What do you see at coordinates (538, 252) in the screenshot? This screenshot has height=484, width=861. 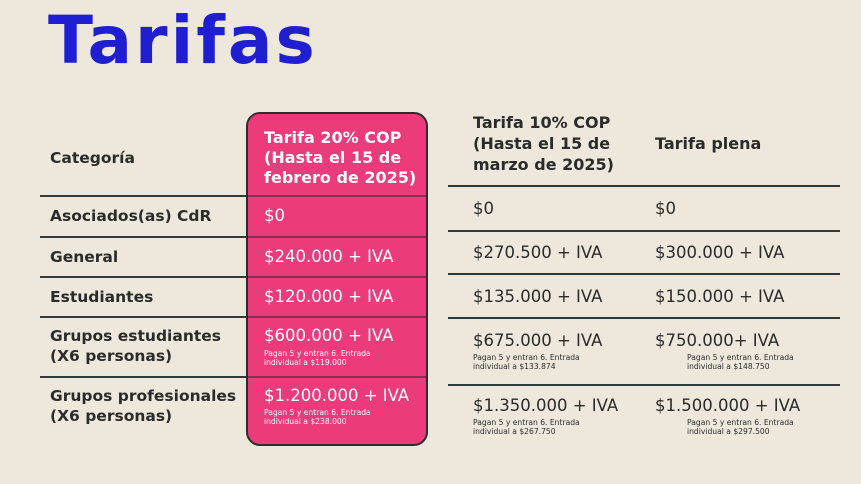 I see `row-price-tier2: $270.500 + IVA` at bounding box center [538, 252].